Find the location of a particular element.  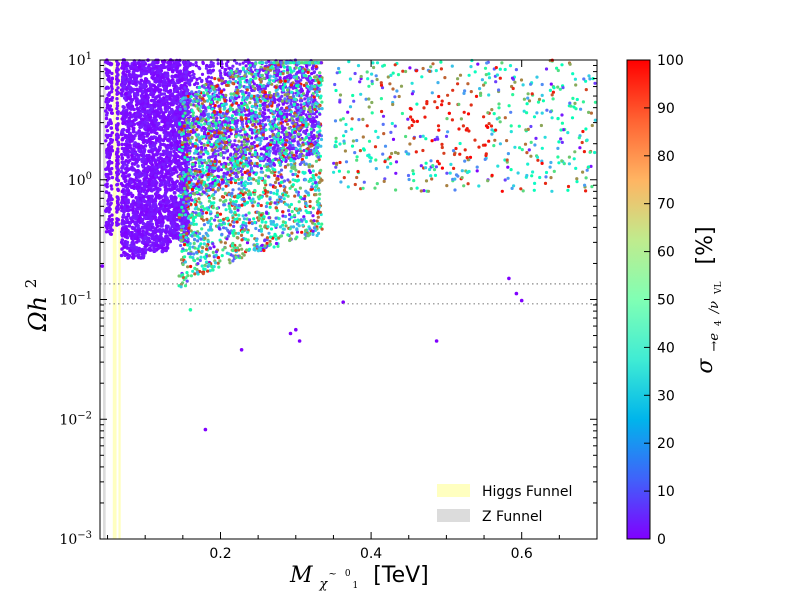

scatter-point-2047 is located at coordinates (163, 104).